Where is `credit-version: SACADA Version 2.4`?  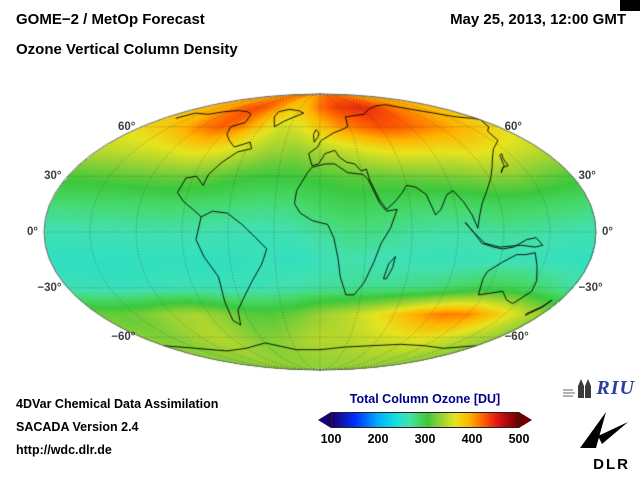 credit-version: SACADA Version 2.4 is located at coordinates (77, 427).